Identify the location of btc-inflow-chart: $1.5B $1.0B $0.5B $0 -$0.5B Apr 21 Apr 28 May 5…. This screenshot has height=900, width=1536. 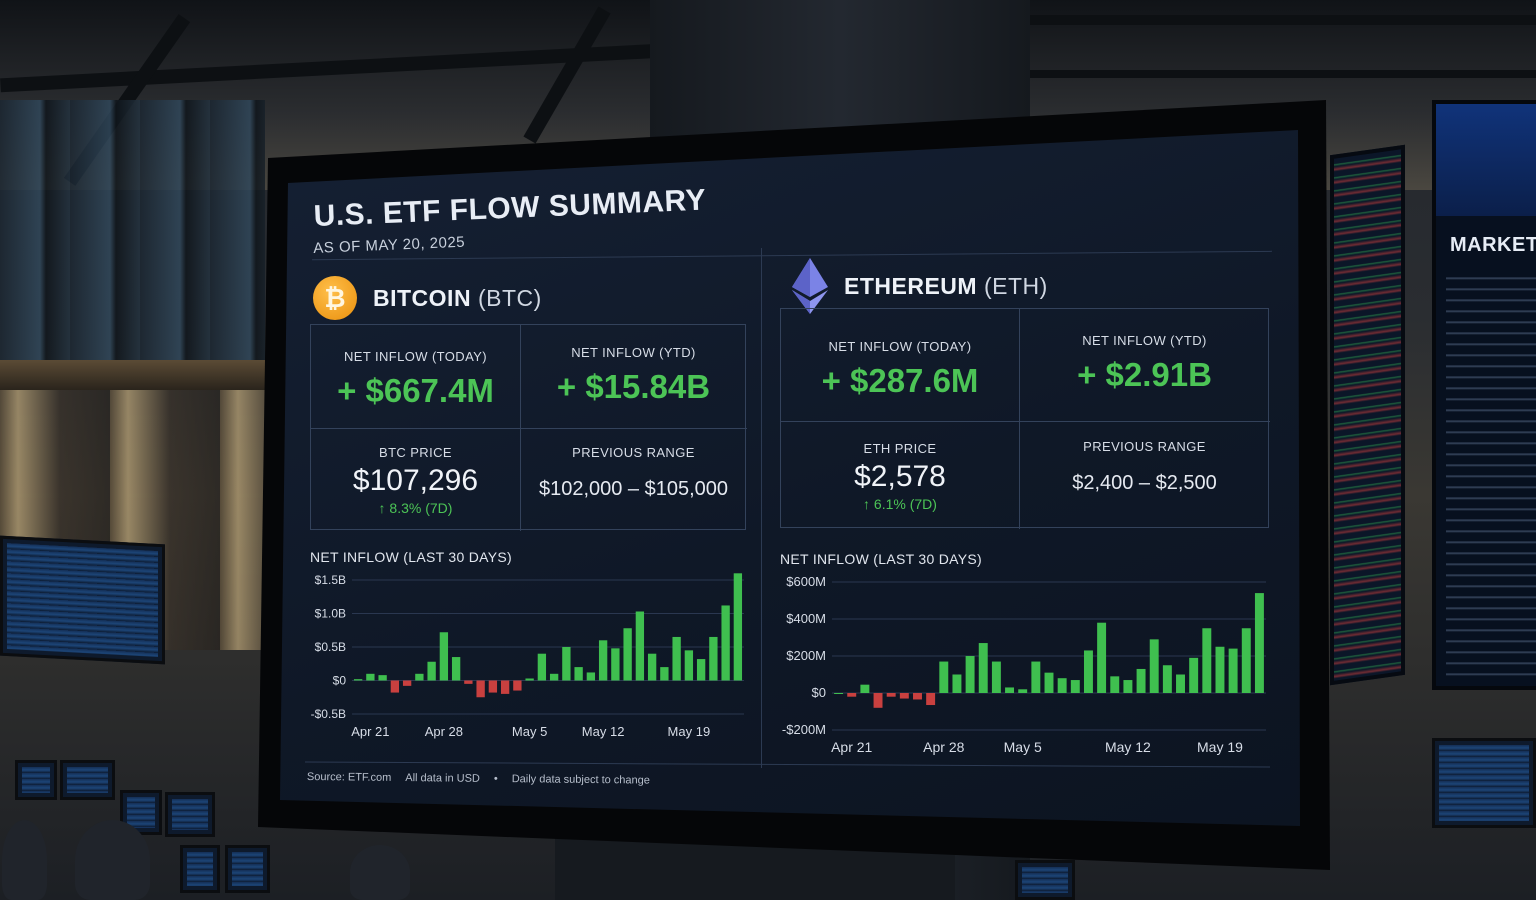
(527, 656).